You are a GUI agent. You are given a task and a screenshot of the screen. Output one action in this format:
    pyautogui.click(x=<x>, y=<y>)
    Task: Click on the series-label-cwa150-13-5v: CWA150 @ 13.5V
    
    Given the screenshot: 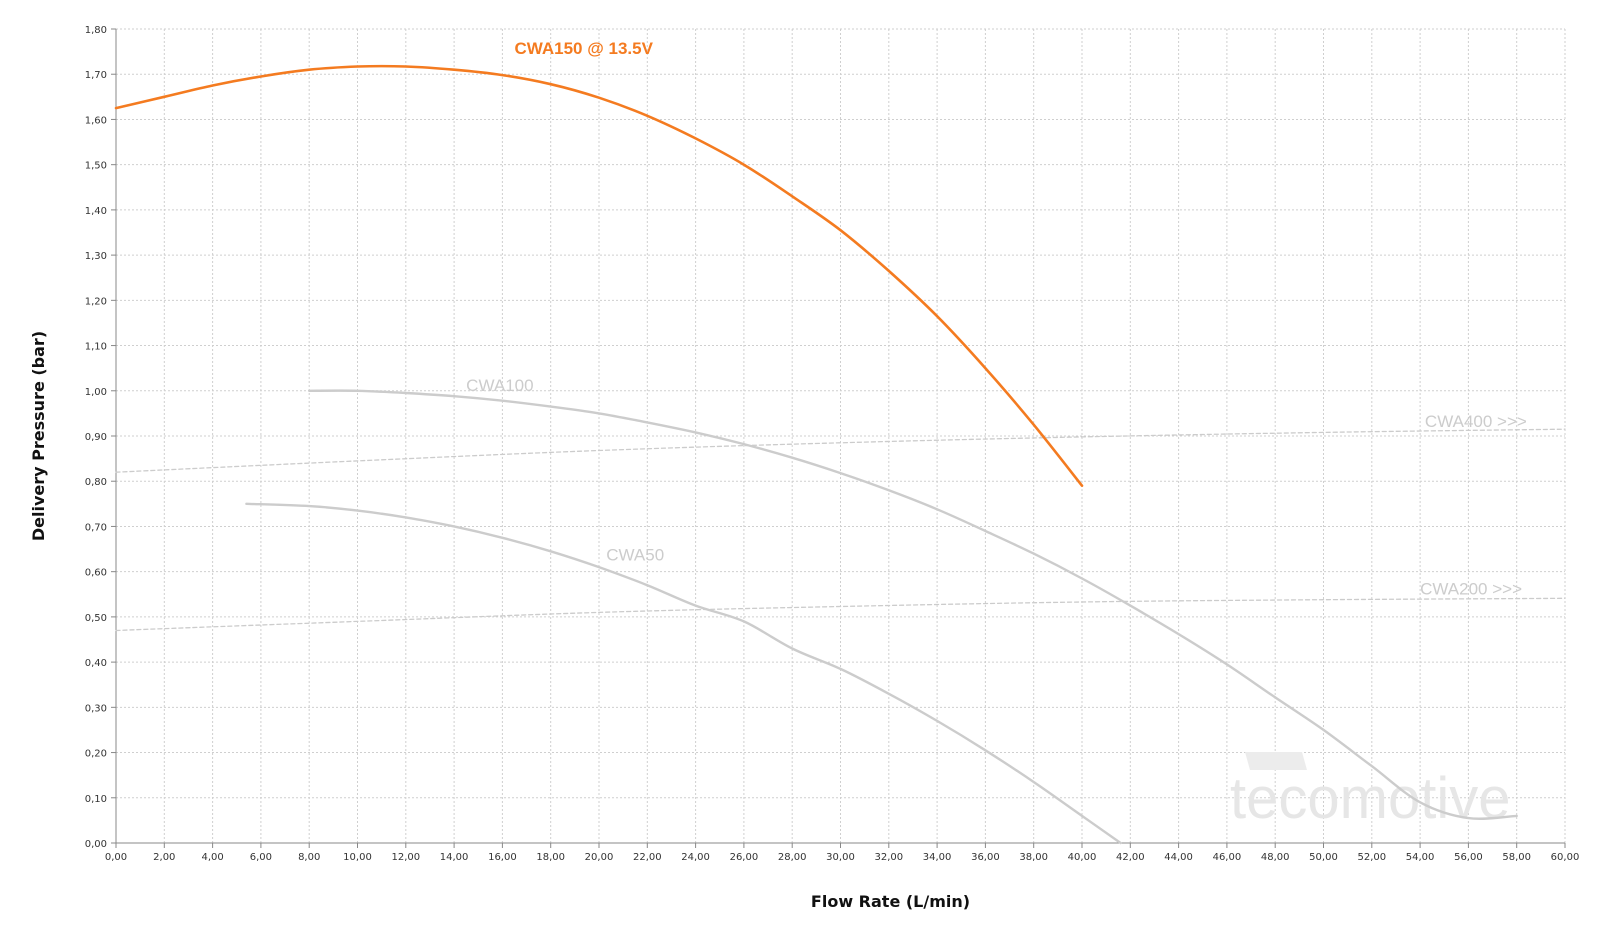 What is the action you would take?
    pyautogui.click(x=583, y=48)
    